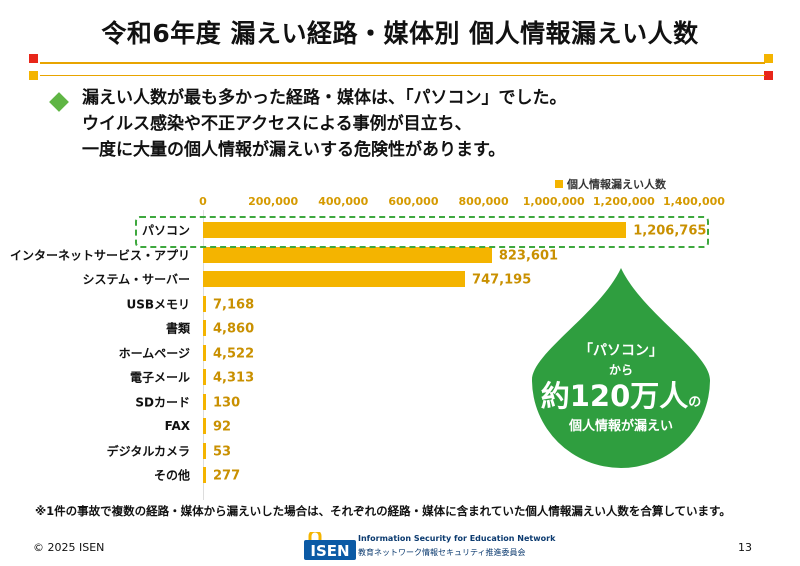  I want to click on category-label: ホームページ, so click(154, 353).